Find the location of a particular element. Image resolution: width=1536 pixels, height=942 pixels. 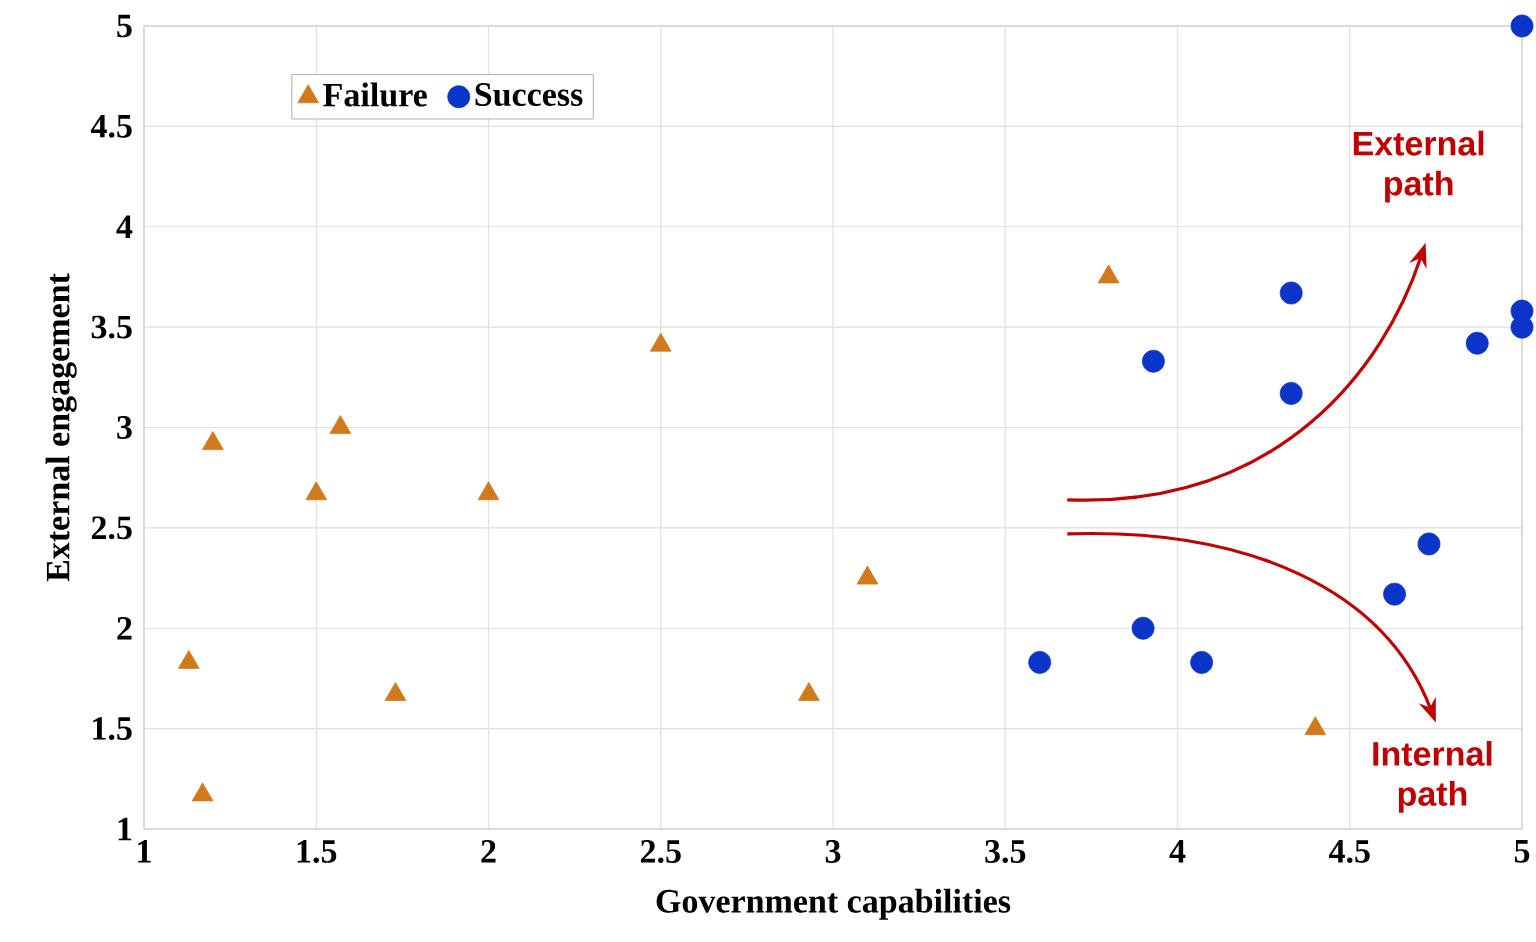

x-axis-title: Government capabilities is located at coordinates (833, 904).